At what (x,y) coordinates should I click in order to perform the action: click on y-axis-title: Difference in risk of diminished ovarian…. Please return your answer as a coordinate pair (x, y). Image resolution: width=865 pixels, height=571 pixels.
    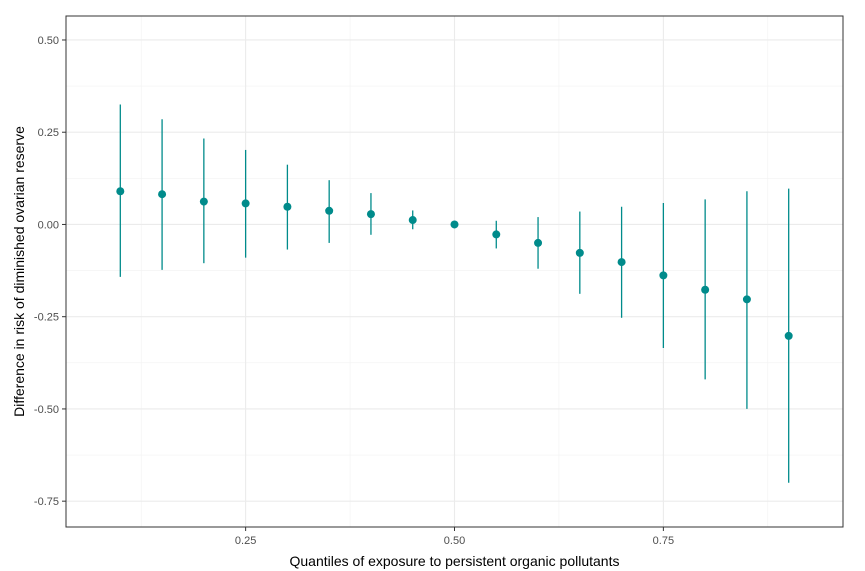
    Looking at the image, I should click on (19, 271).